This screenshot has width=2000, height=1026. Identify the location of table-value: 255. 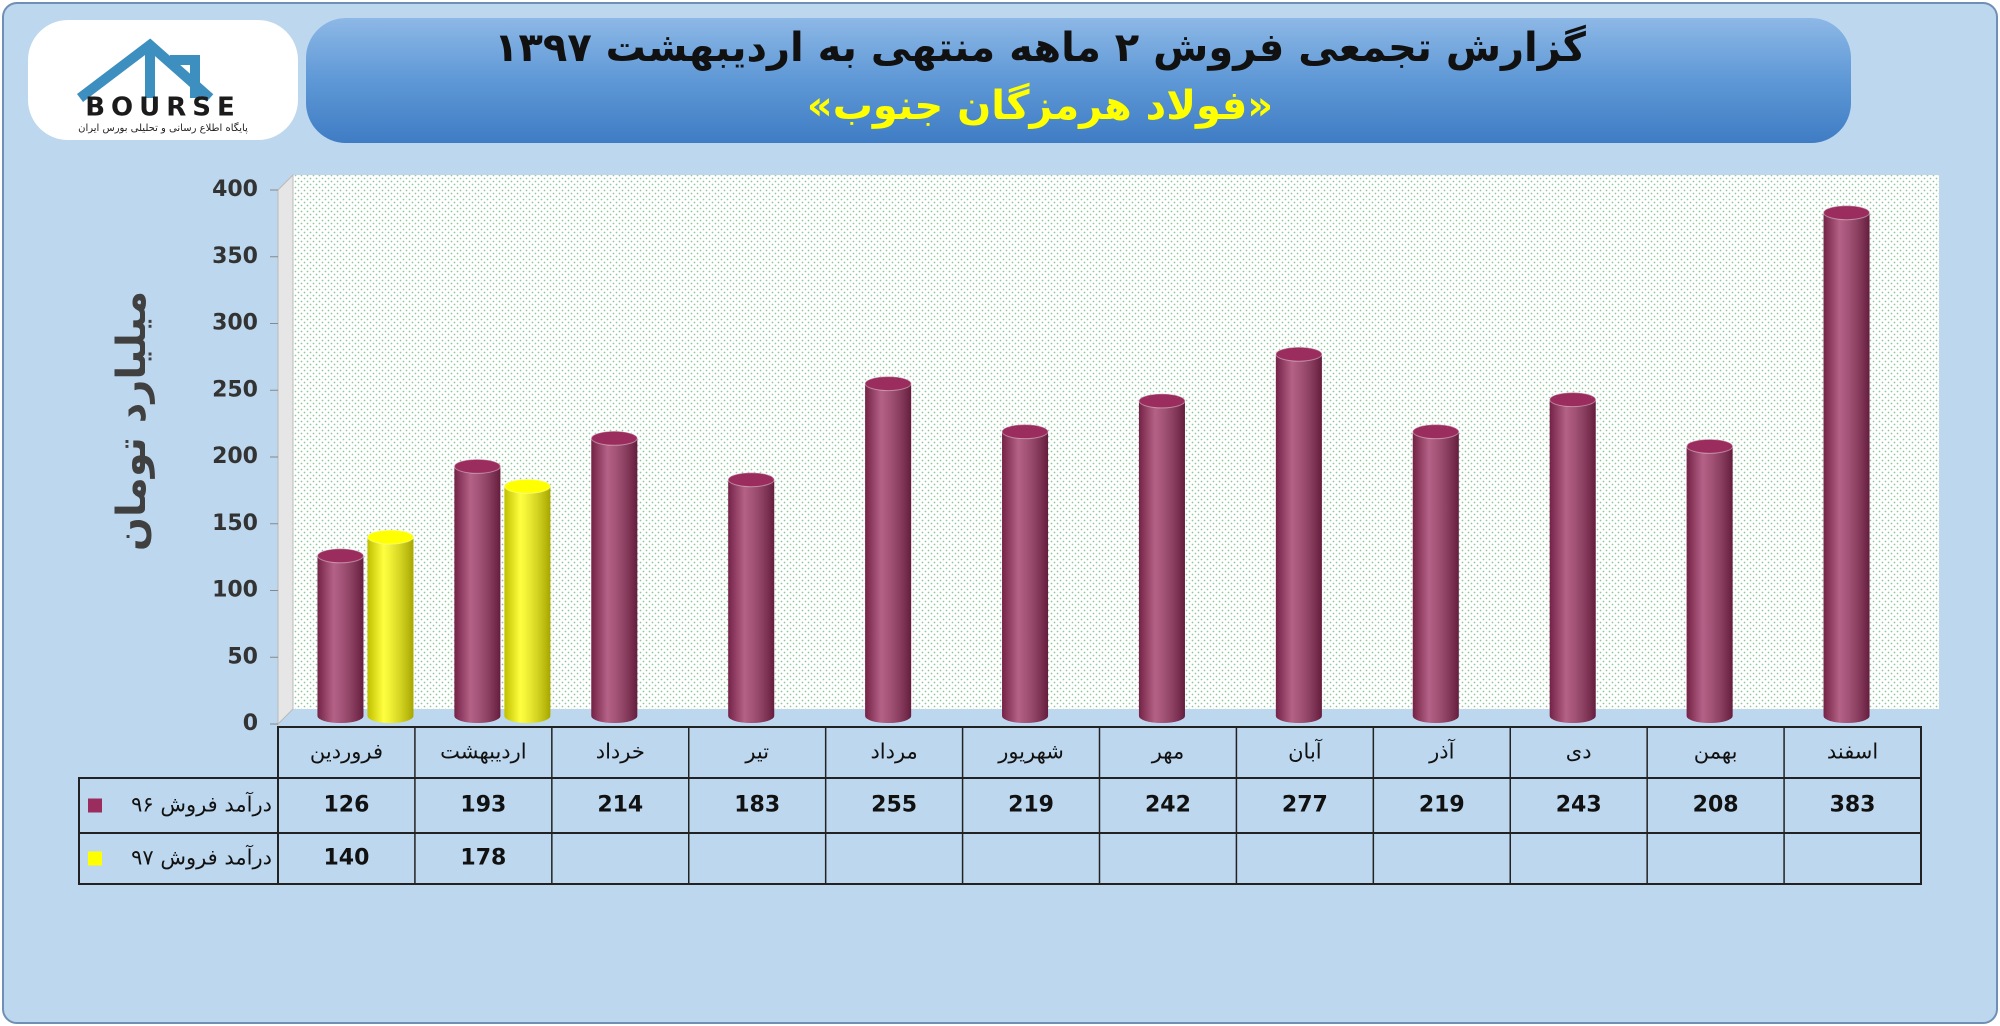
(894, 805).